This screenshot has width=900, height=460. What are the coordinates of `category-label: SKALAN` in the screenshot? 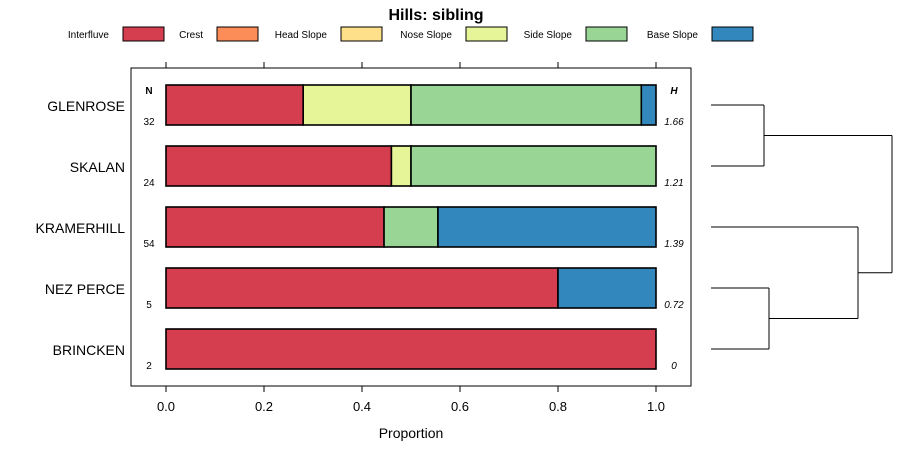 It's located at (97, 167).